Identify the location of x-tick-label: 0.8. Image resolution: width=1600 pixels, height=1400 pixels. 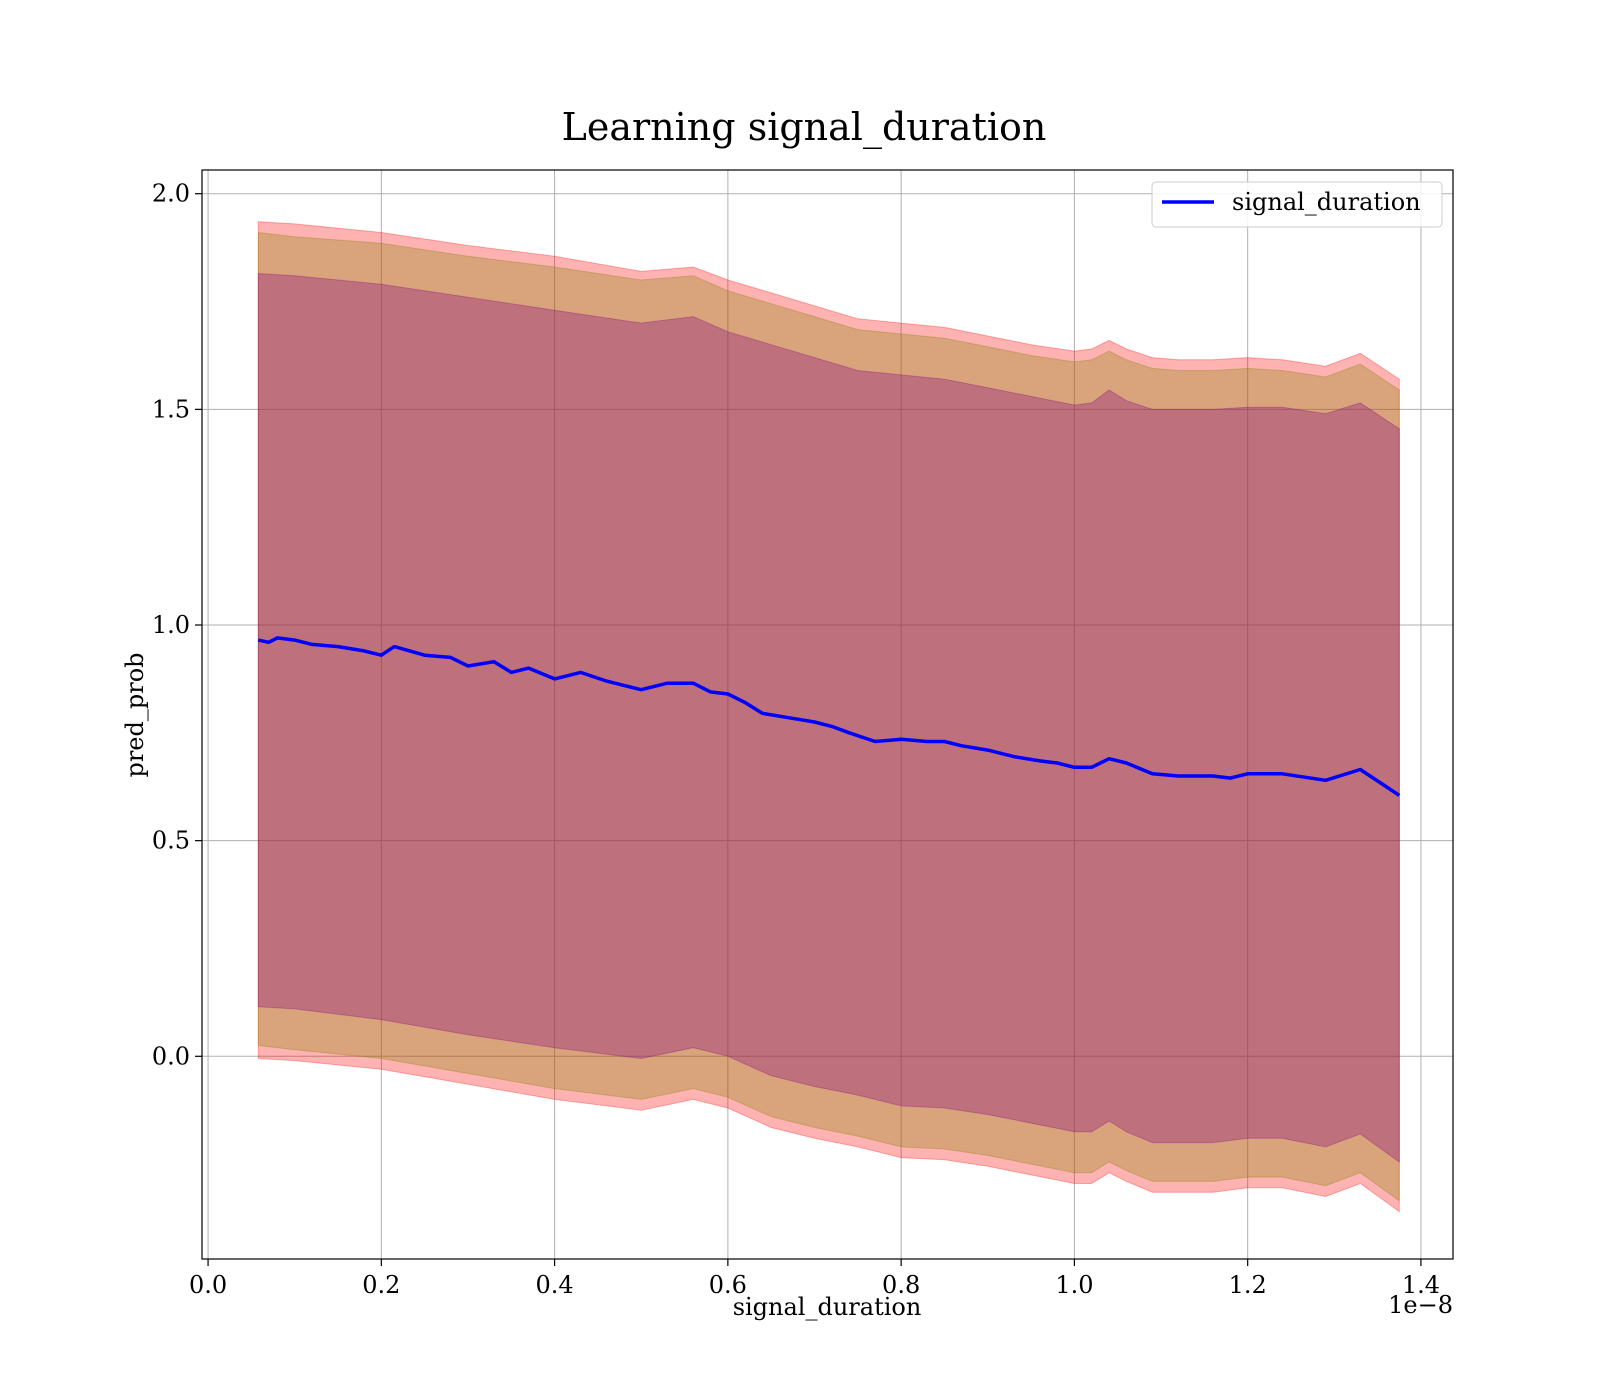
(901, 1285).